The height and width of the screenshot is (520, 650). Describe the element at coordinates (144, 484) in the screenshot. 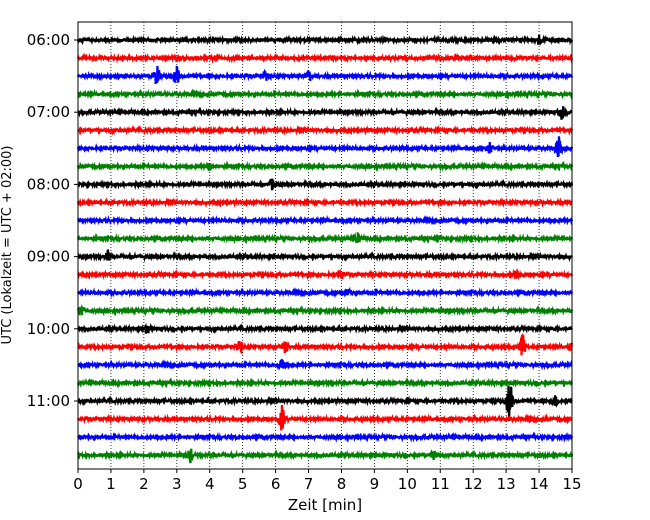

I see `x-tick-label: 2` at that location.